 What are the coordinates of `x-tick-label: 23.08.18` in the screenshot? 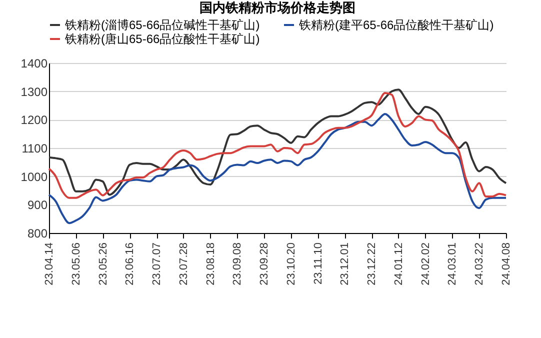 It's located at (210, 264).